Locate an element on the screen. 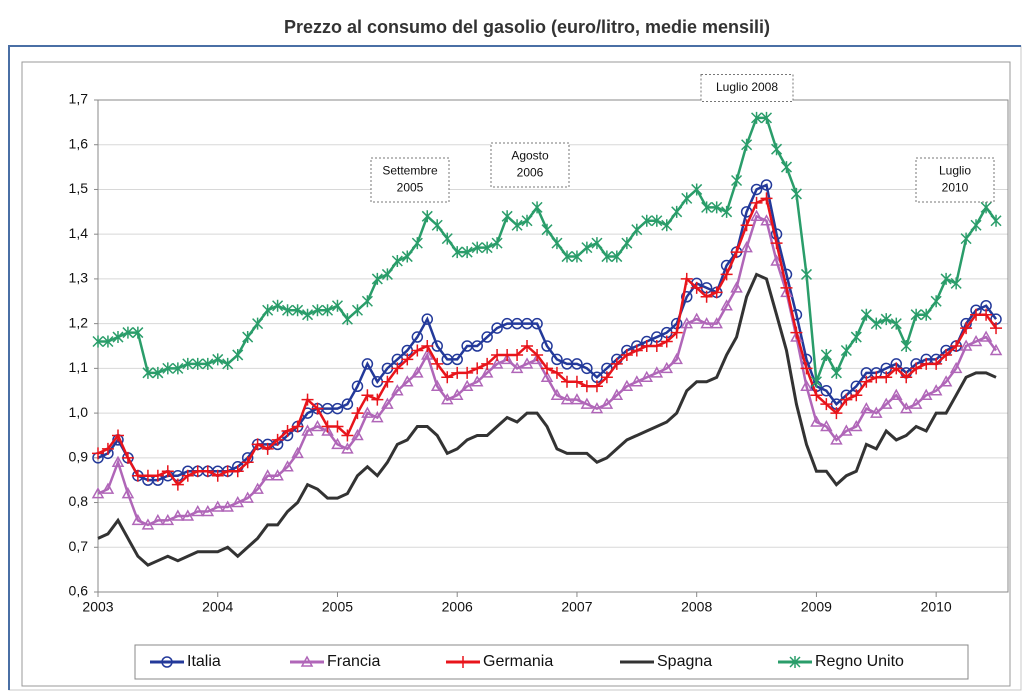 This screenshot has width=1027, height=697. legend-label: Regno Unito is located at coordinates (859, 661).